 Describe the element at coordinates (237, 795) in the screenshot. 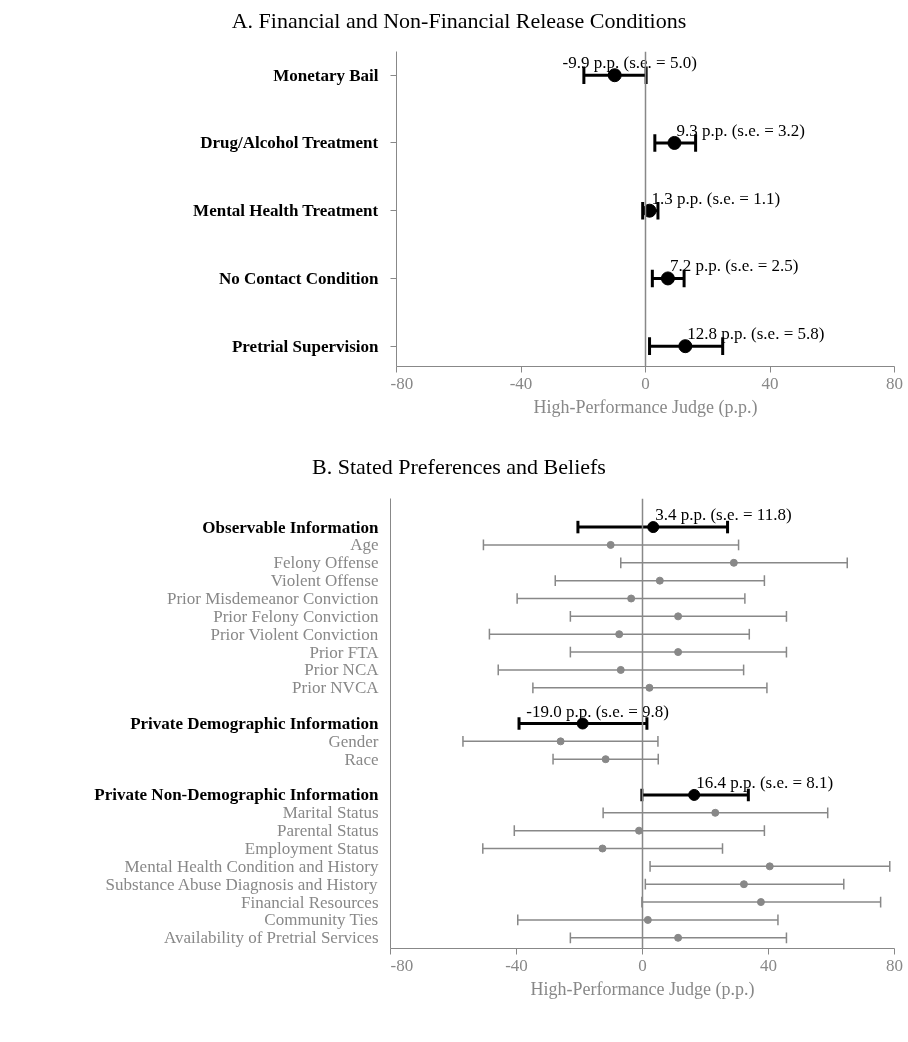

I see `y-tick-label: Private Non-Demographic Information` at that location.